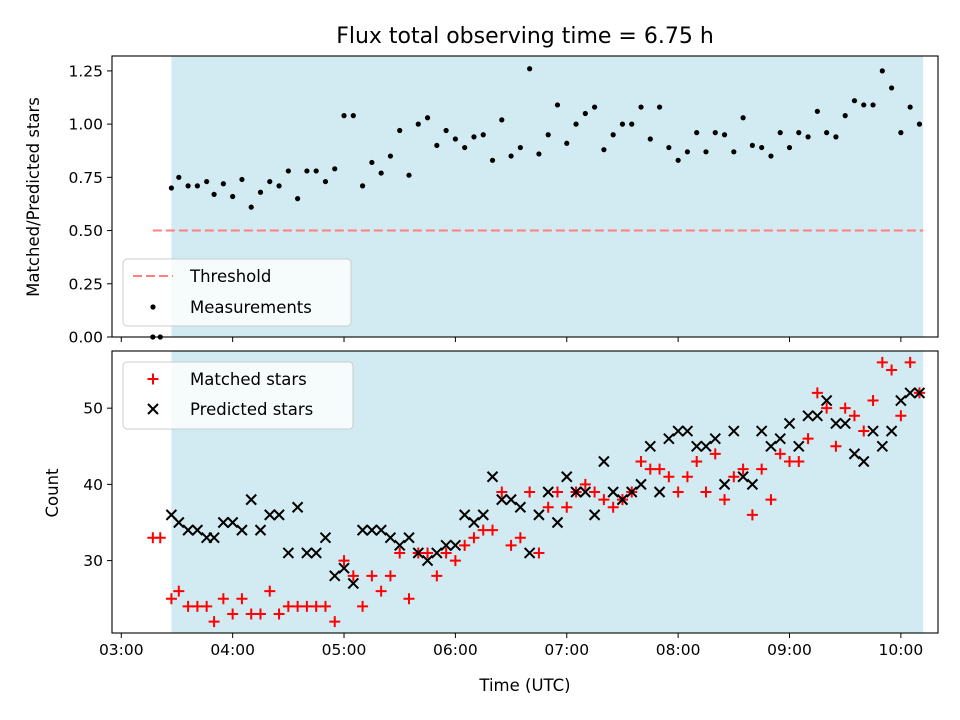  I want to click on chart-title: Flux total observing time = 6.75 h, so click(525, 36).